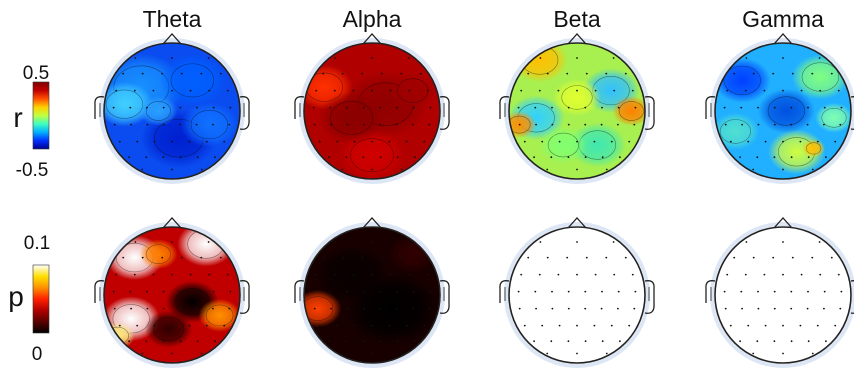  I want to click on head-outline, so click(783, 111).